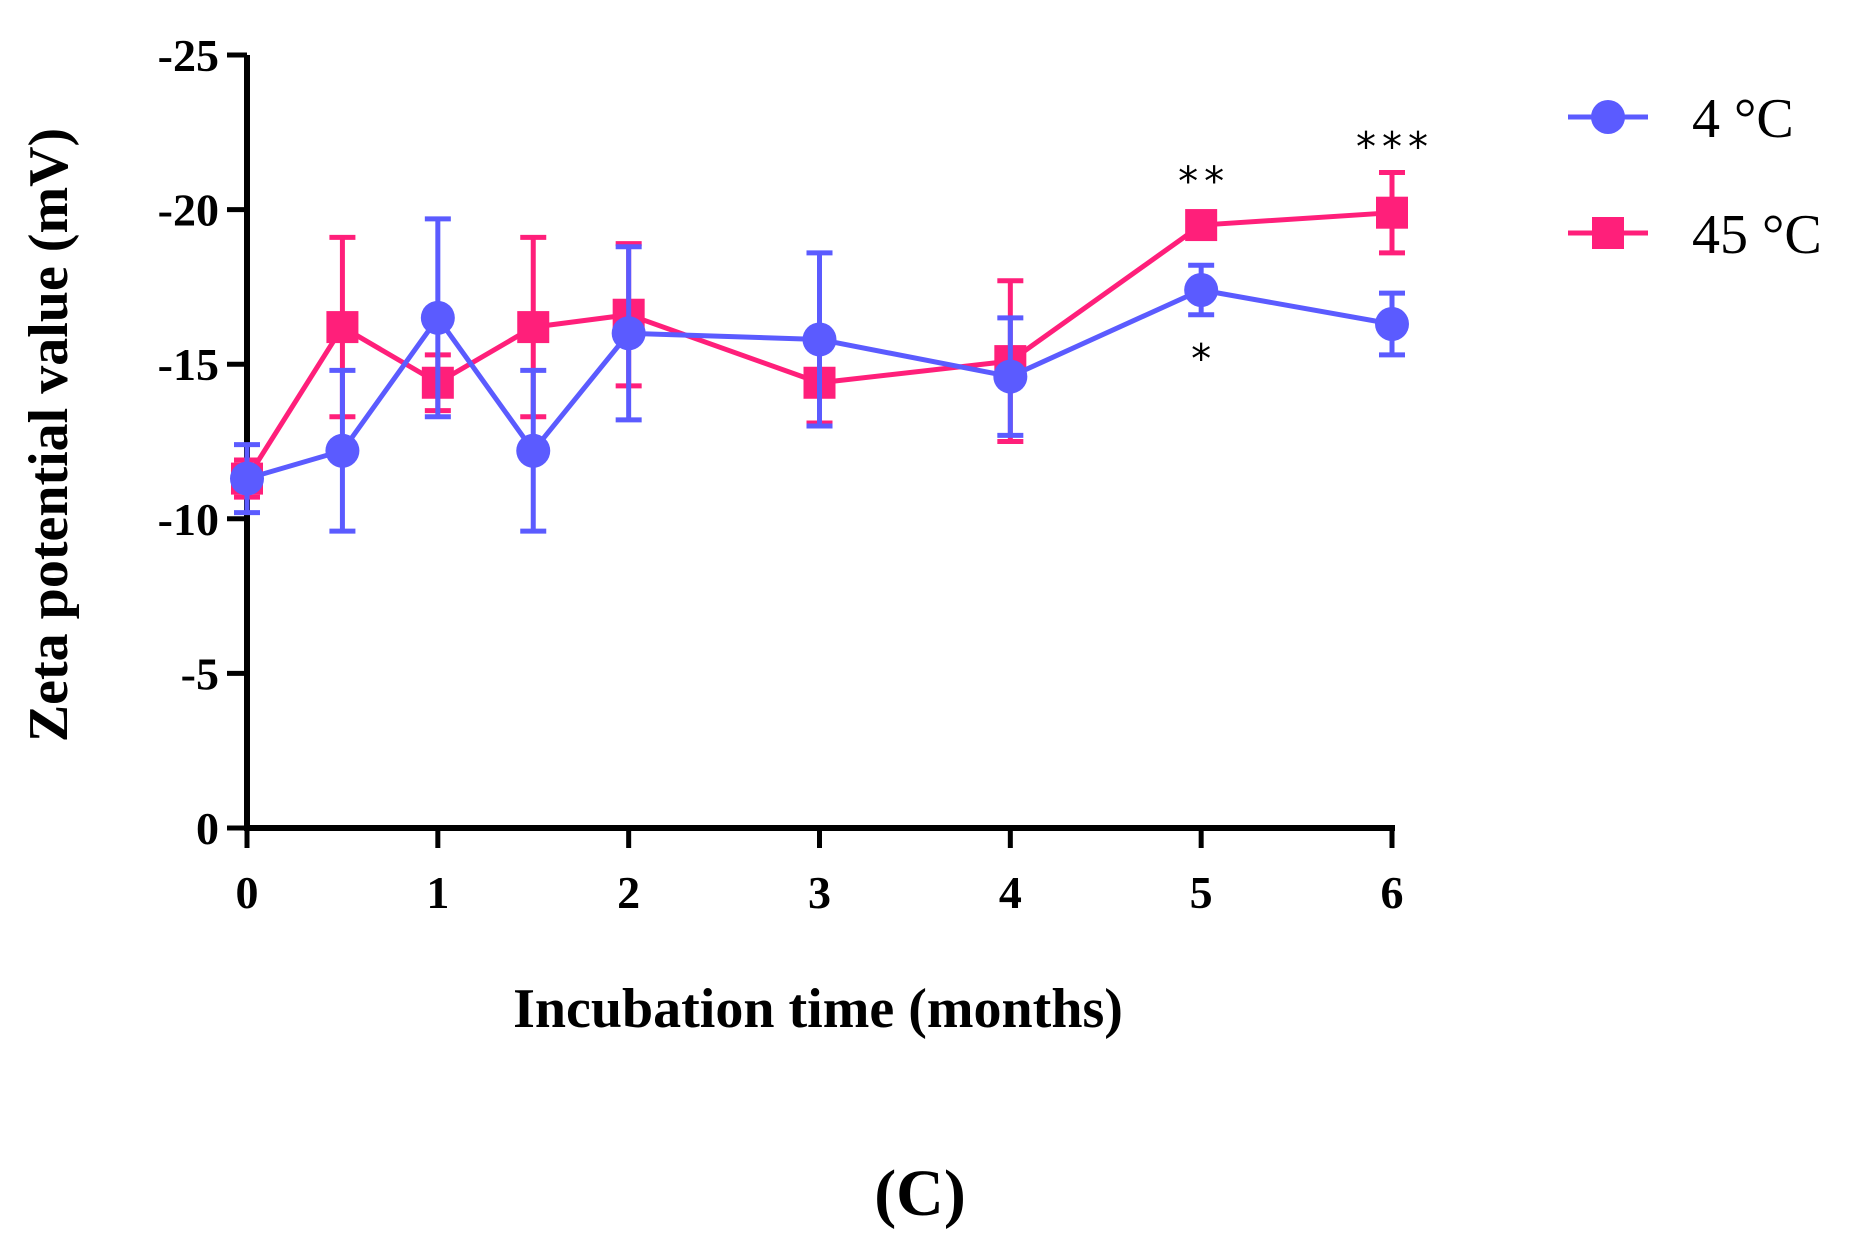  What do you see at coordinates (207, 828) in the screenshot?
I see `y-tick-label: 0` at bounding box center [207, 828].